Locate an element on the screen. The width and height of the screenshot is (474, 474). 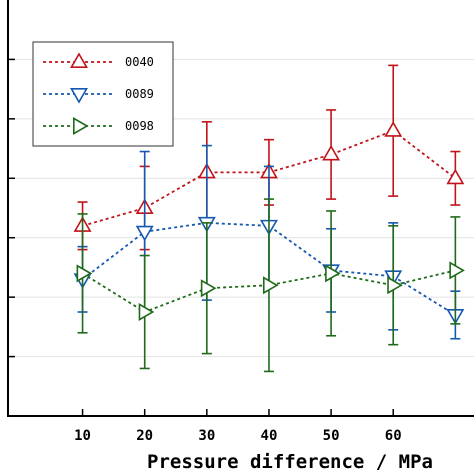
x-tick-label: 40 is located at coordinates (269, 436).